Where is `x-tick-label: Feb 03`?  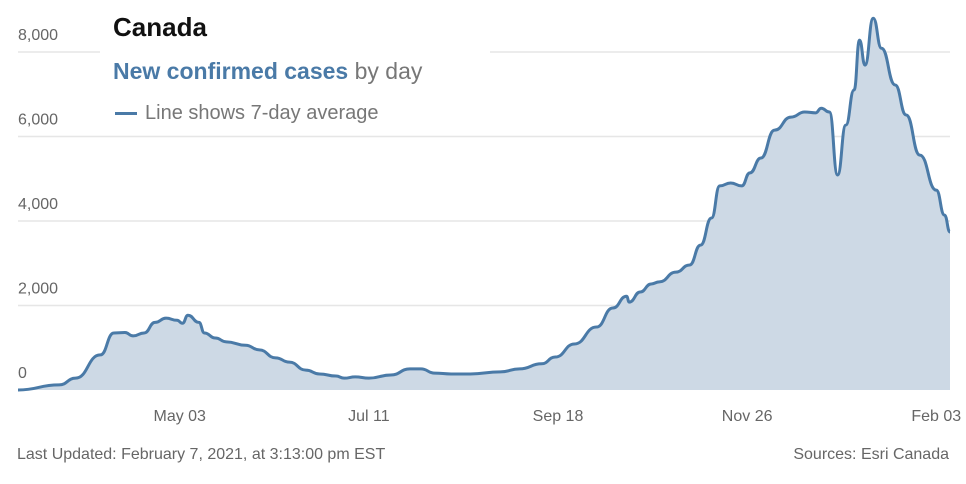 x-tick-label: Feb 03 is located at coordinates (936, 416).